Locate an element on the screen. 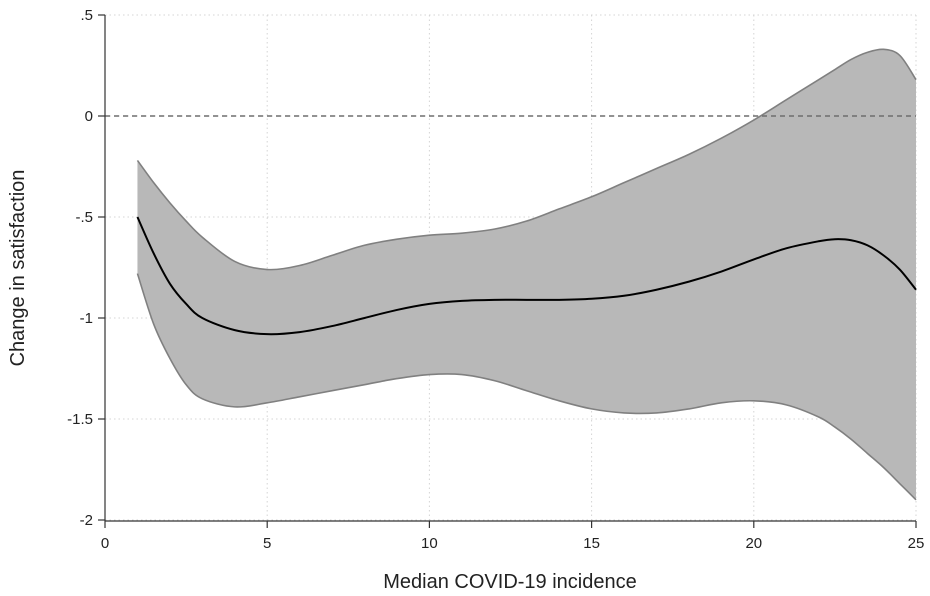 The height and width of the screenshot is (596, 930). y-tick-label: .5 is located at coordinates (86, 15).